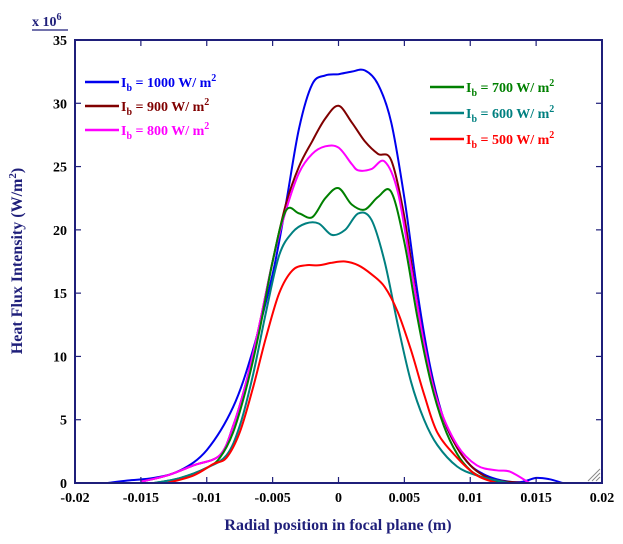  What do you see at coordinates (141, 498) in the screenshot?
I see `x-tick-label: -0.015` at bounding box center [141, 498].